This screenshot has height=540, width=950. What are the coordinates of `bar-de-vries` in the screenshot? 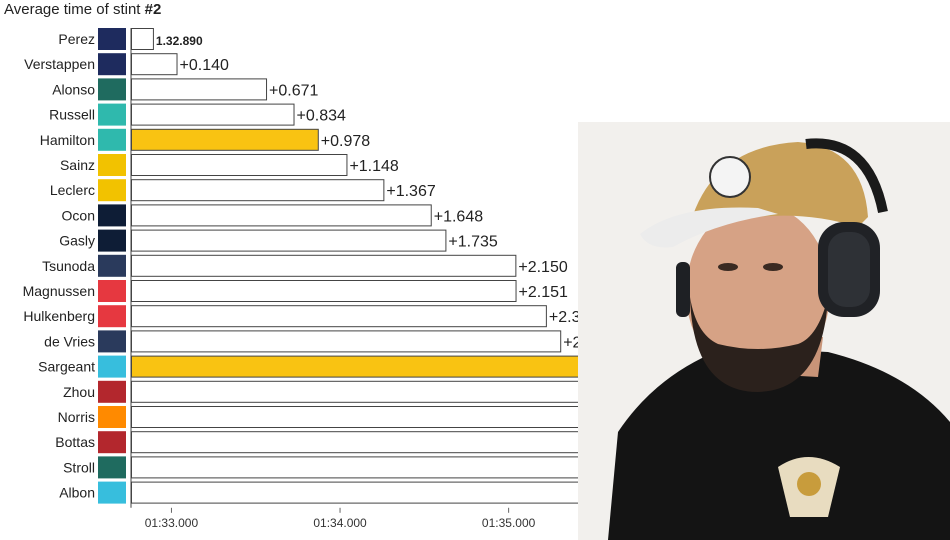 It's located at (346, 341).